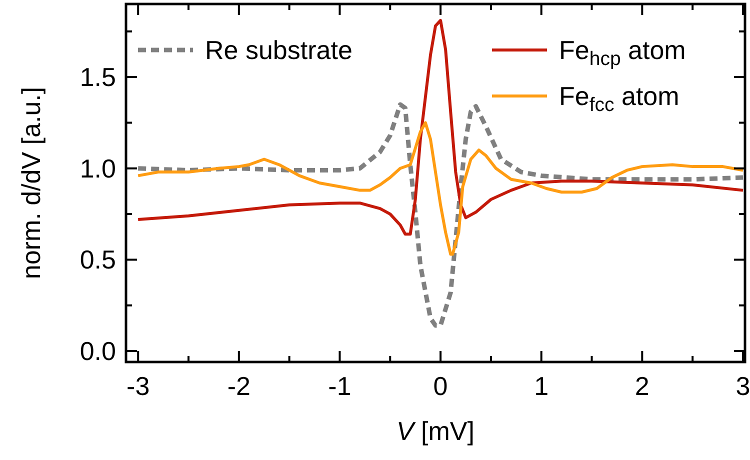  Describe the element at coordinates (743, 386) in the screenshot. I see `x-tick-label: 3` at that location.